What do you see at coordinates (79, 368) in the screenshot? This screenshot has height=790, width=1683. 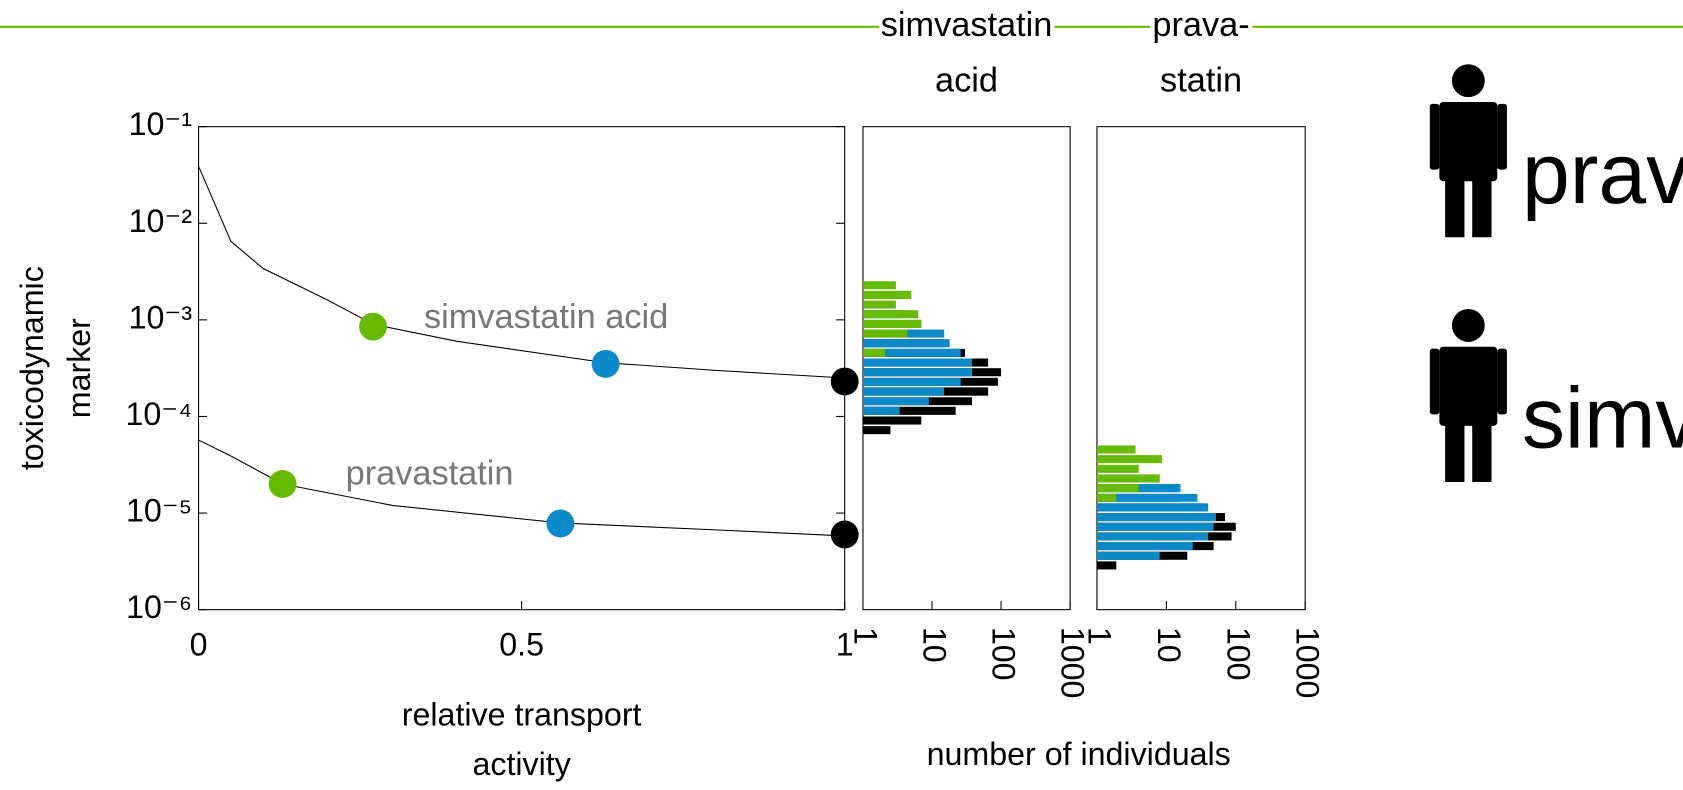 I see `y-axis-label: marker` at bounding box center [79, 368].